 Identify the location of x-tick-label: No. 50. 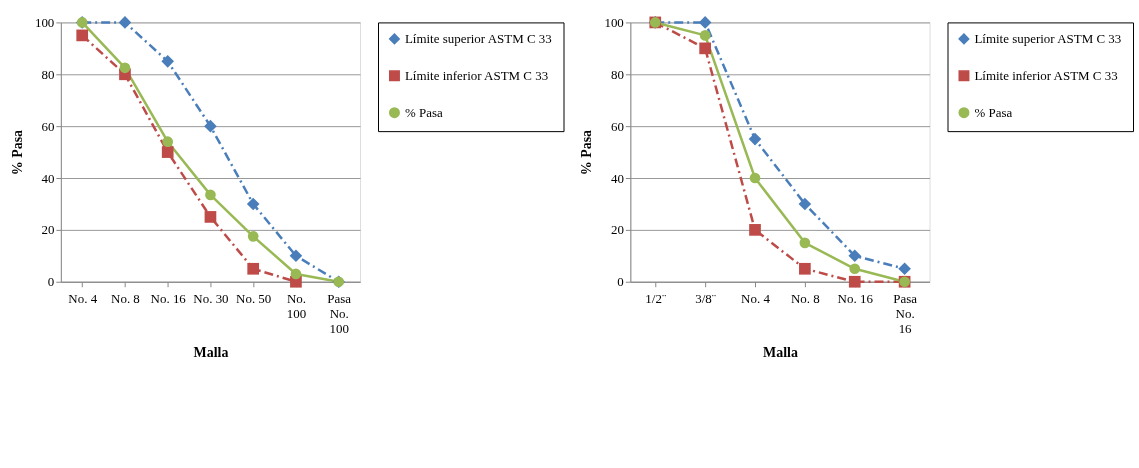
(254, 299).